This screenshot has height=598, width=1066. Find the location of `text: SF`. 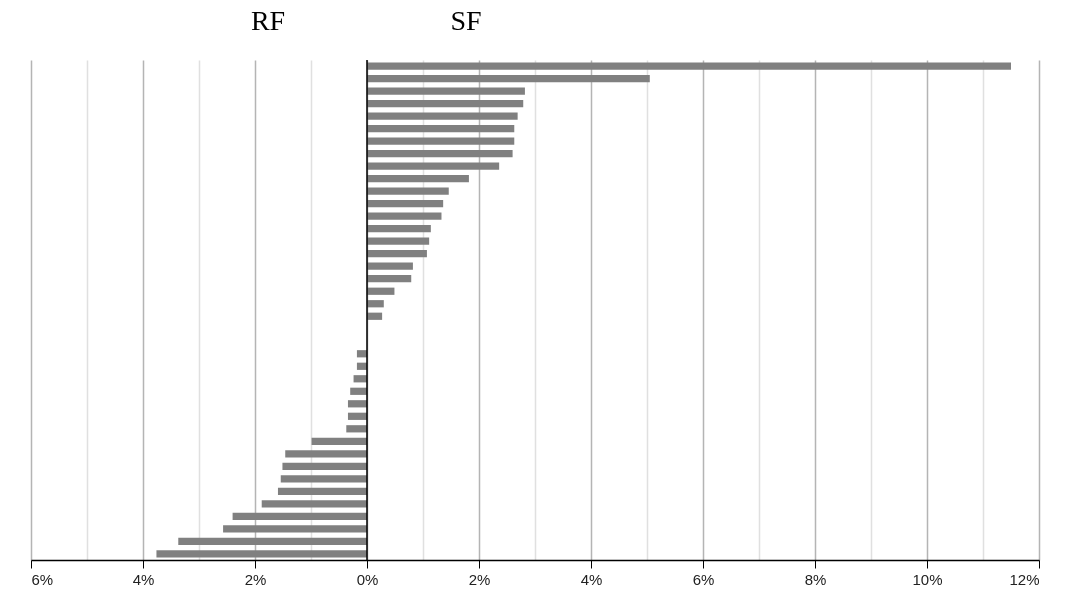

text: SF is located at coordinates (466, 20).